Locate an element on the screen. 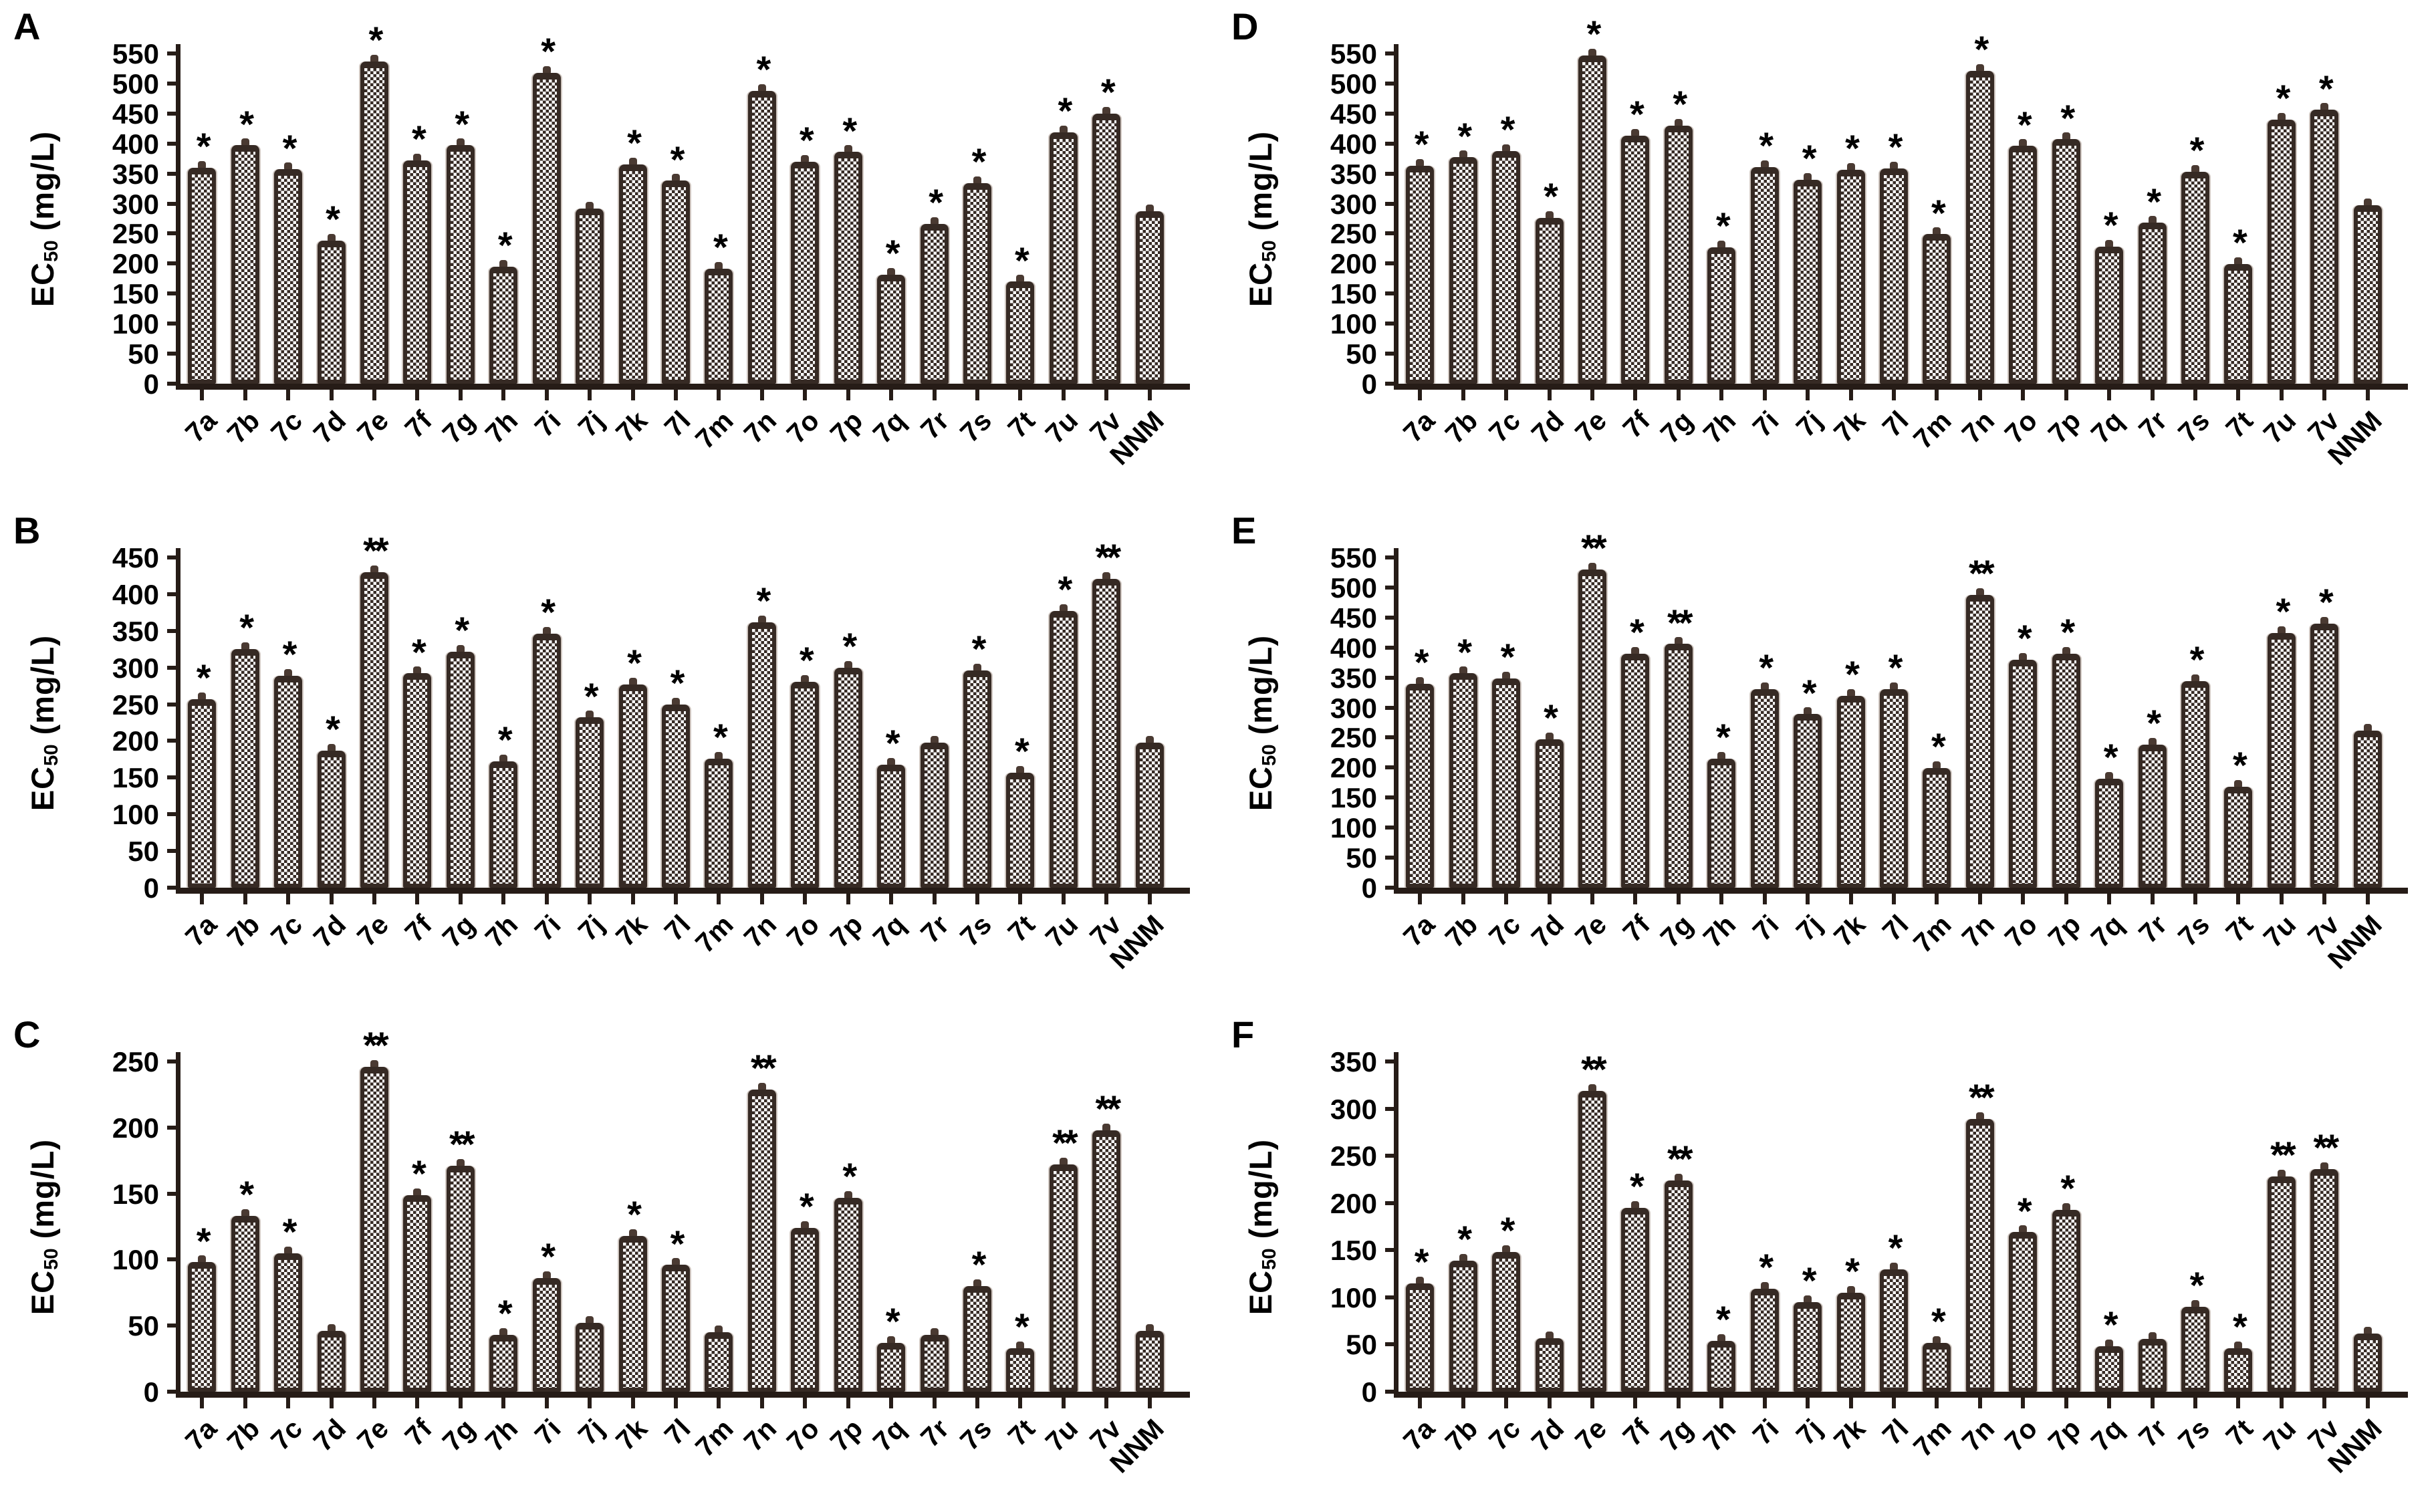 The width and height of the screenshot is (2436, 1512). bar-7g is located at coordinates (1678, 1286).